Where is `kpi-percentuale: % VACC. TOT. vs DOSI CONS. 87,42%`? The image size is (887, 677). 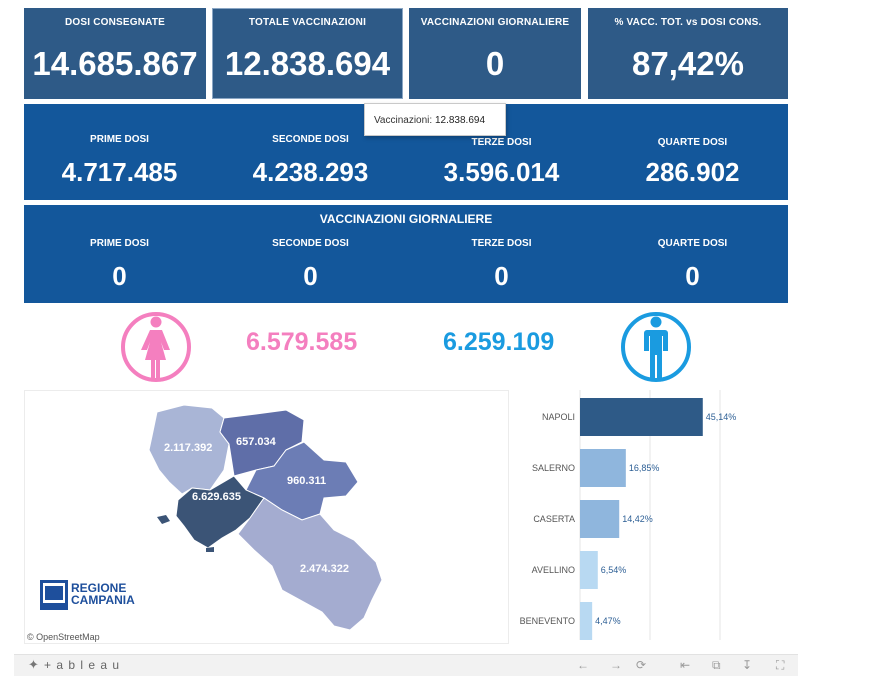 kpi-percentuale: % VACC. TOT. vs DOSI CONS. 87,42% is located at coordinates (688, 53).